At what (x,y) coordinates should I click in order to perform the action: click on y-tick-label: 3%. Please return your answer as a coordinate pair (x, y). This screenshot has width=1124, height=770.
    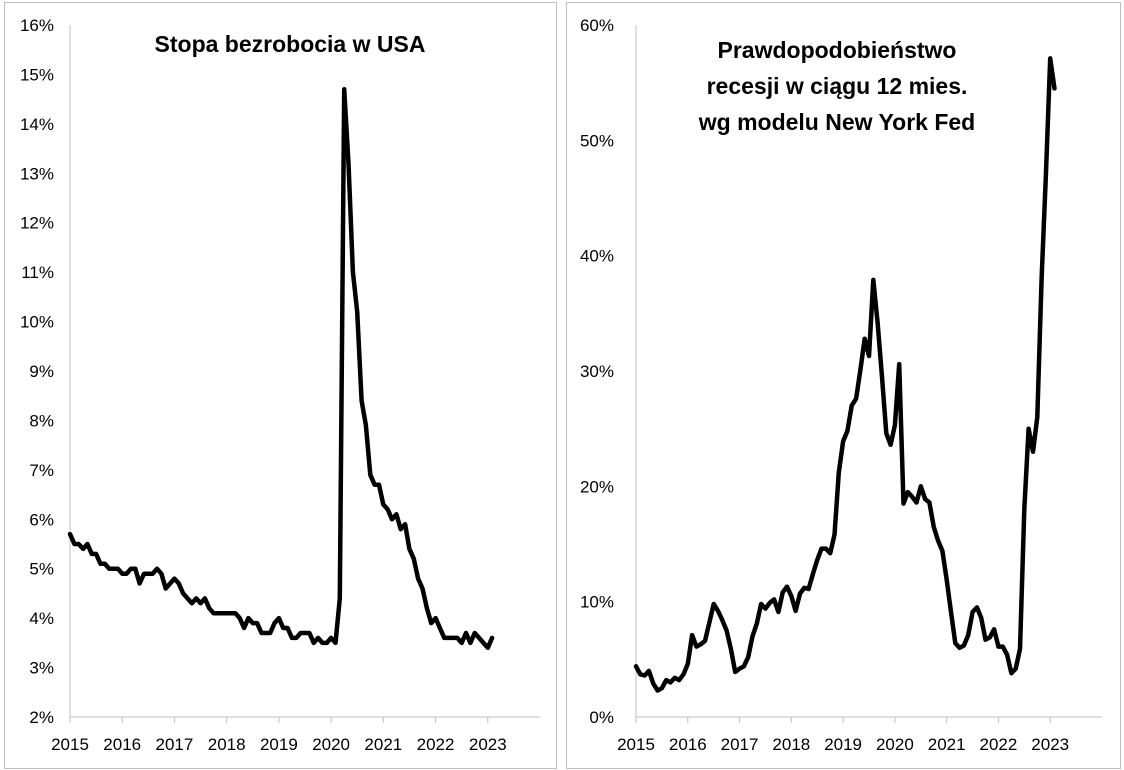
    Looking at the image, I should click on (41, 668).